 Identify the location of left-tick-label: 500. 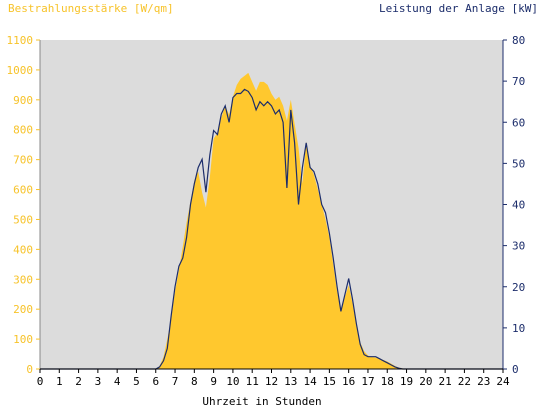
(23, 219).